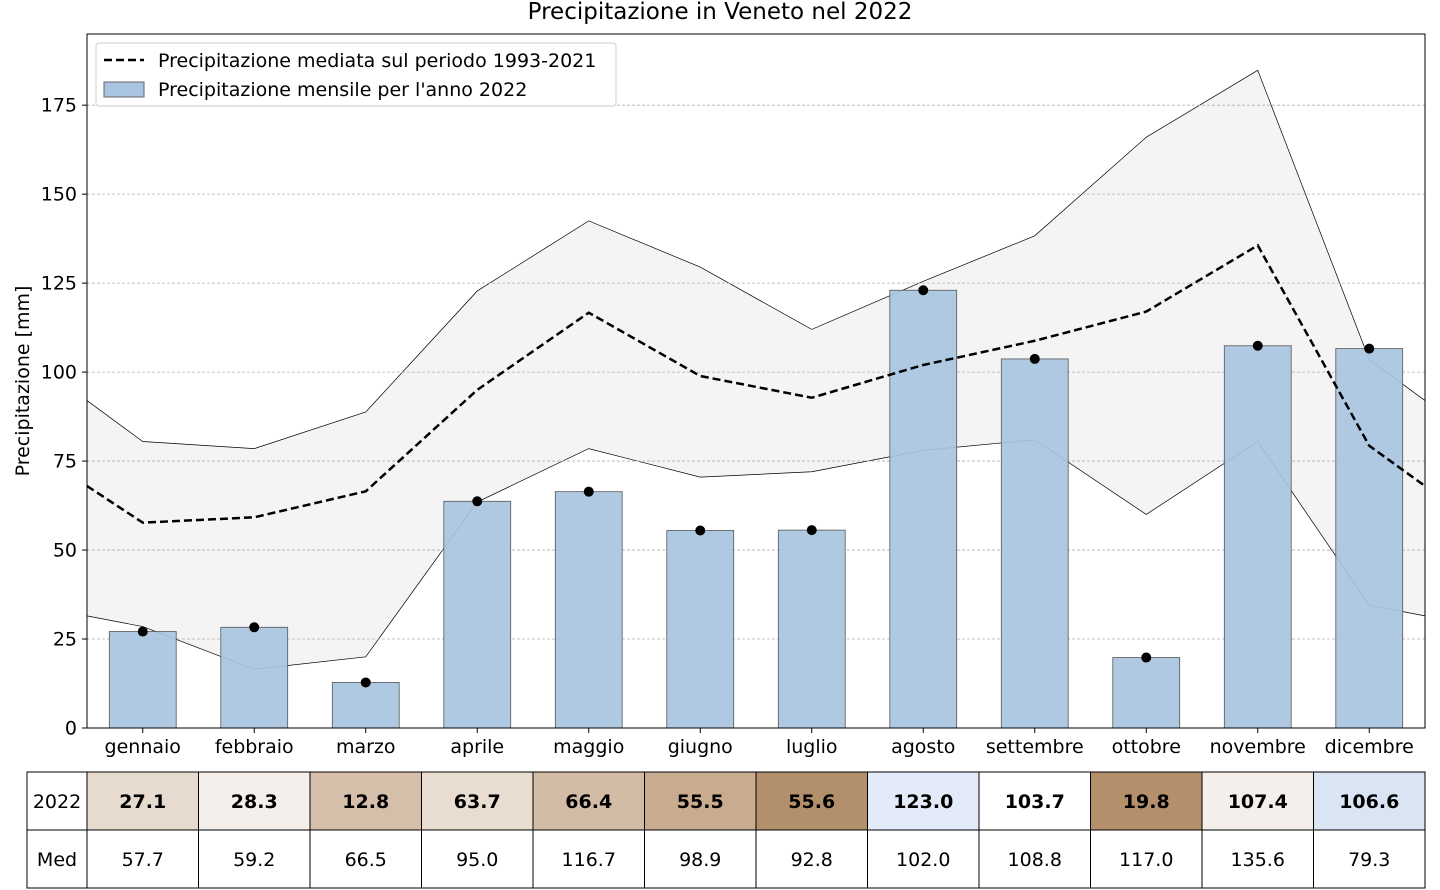 This screenshot has width=1440, height=890. What do you see at coordinates (59, 373) in the screenshot?
I see `y-tick-label: 100` at bounding box center [59, 373].